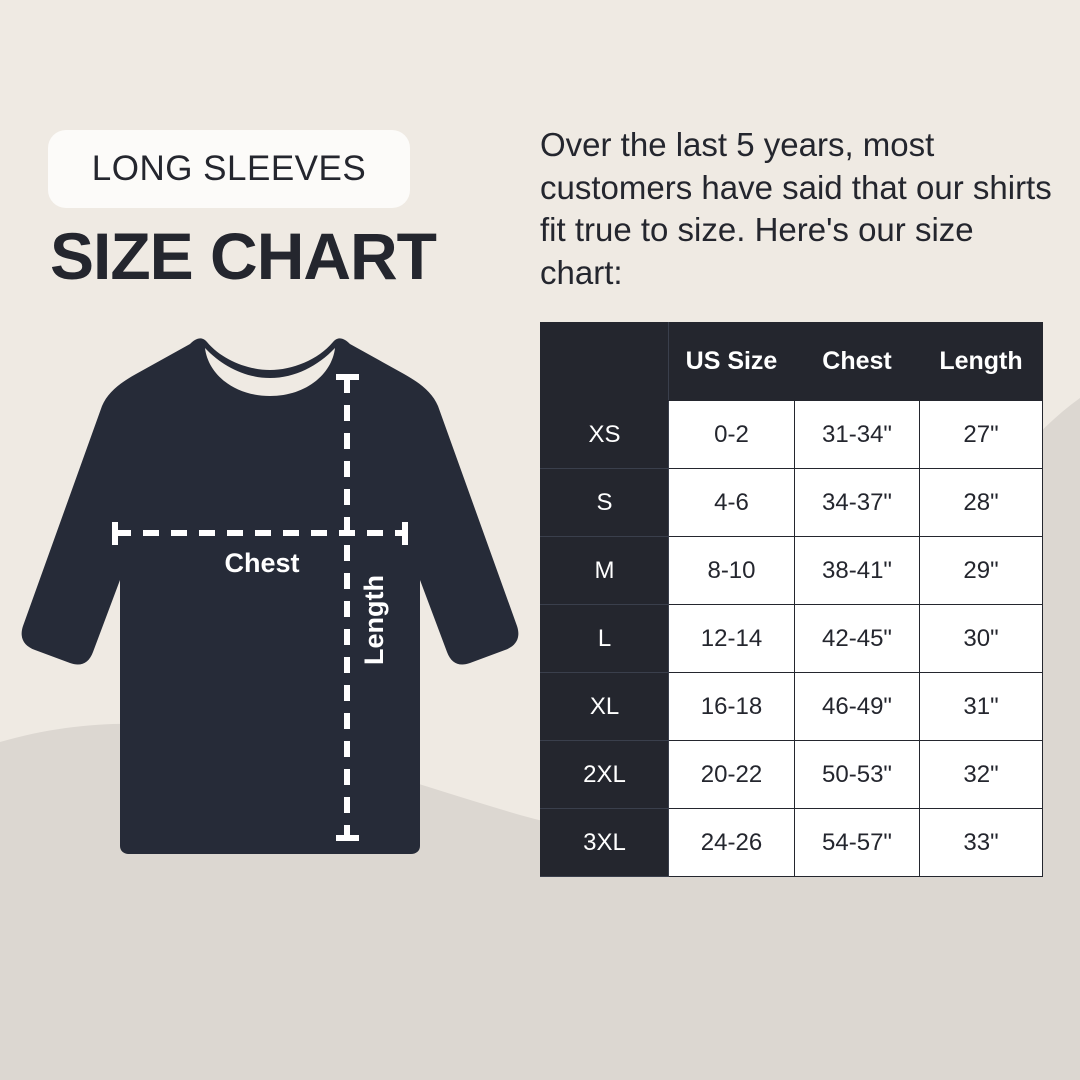 The height and width of the screenshot is (1080, 1080). What do you see at coordinates (731, 361) in the screenshot?
I see `column-header-us-size: US Size` at bounding box center [731, 361].